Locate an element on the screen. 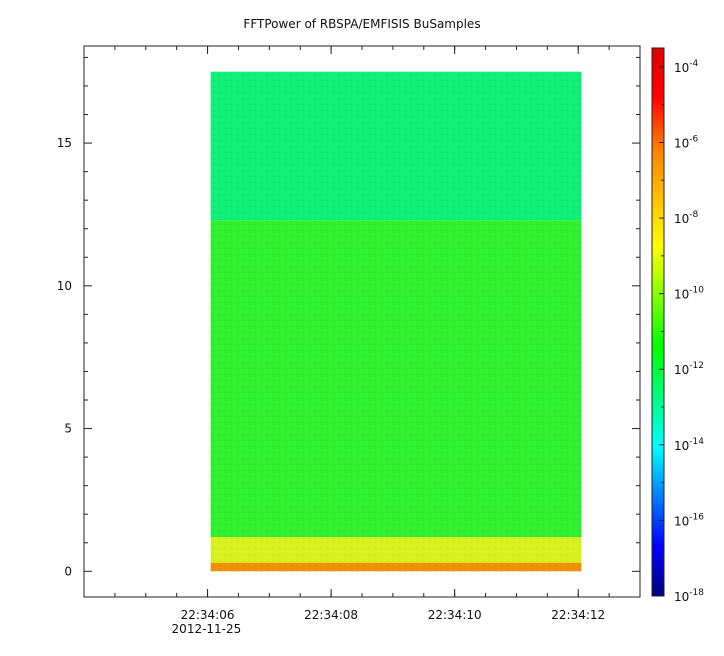  x-tick-label: 22:34:08 is located at coordinates (331, 615).